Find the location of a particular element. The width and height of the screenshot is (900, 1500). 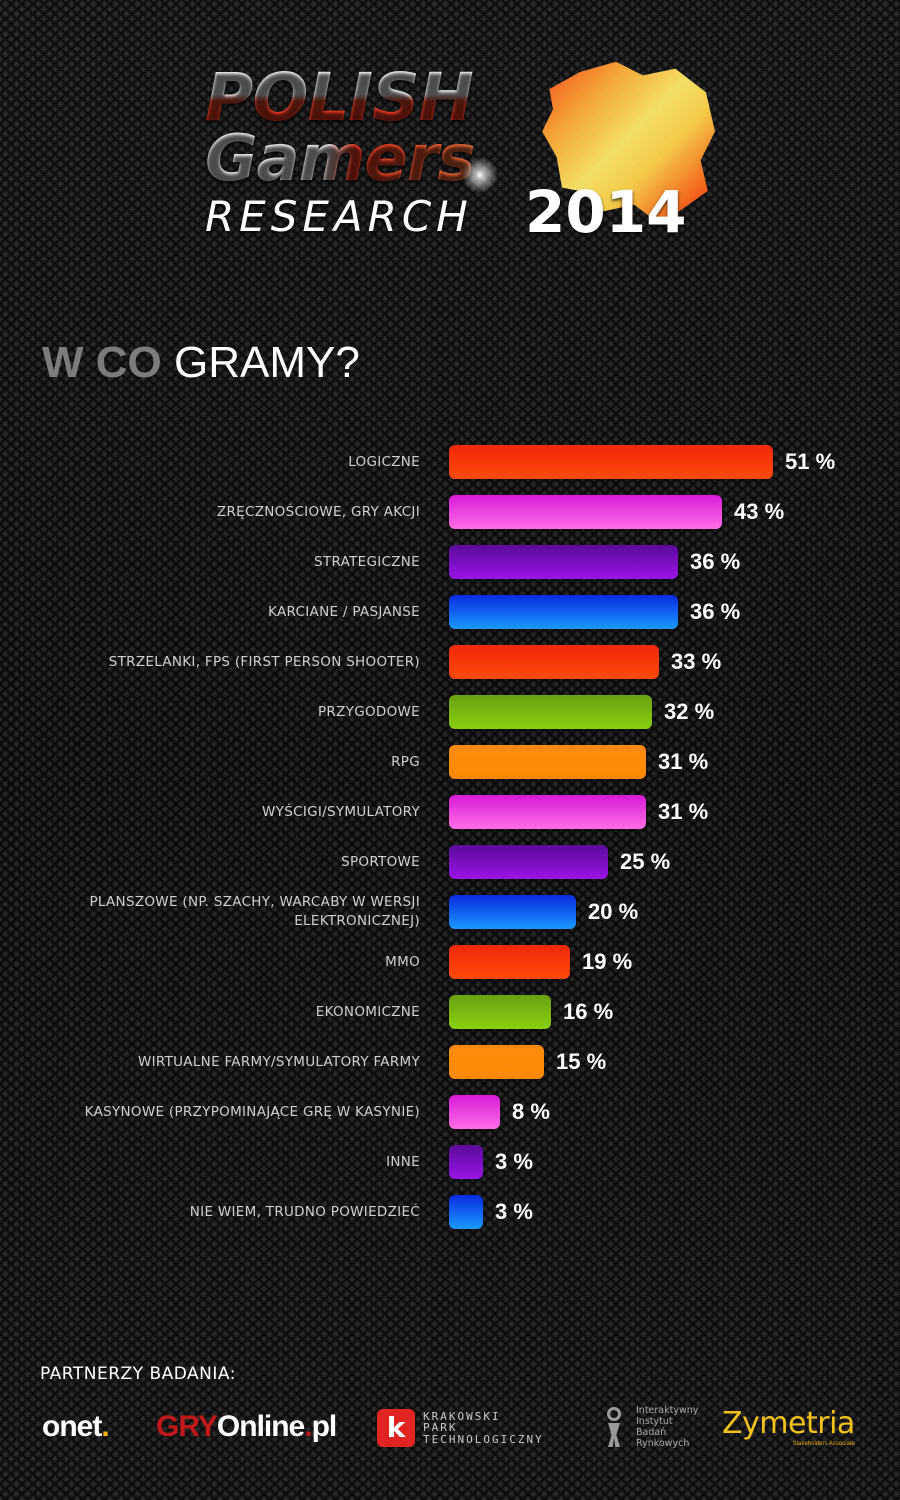

category-label: Ekonomiczne is located at coordinates (367, 1011).